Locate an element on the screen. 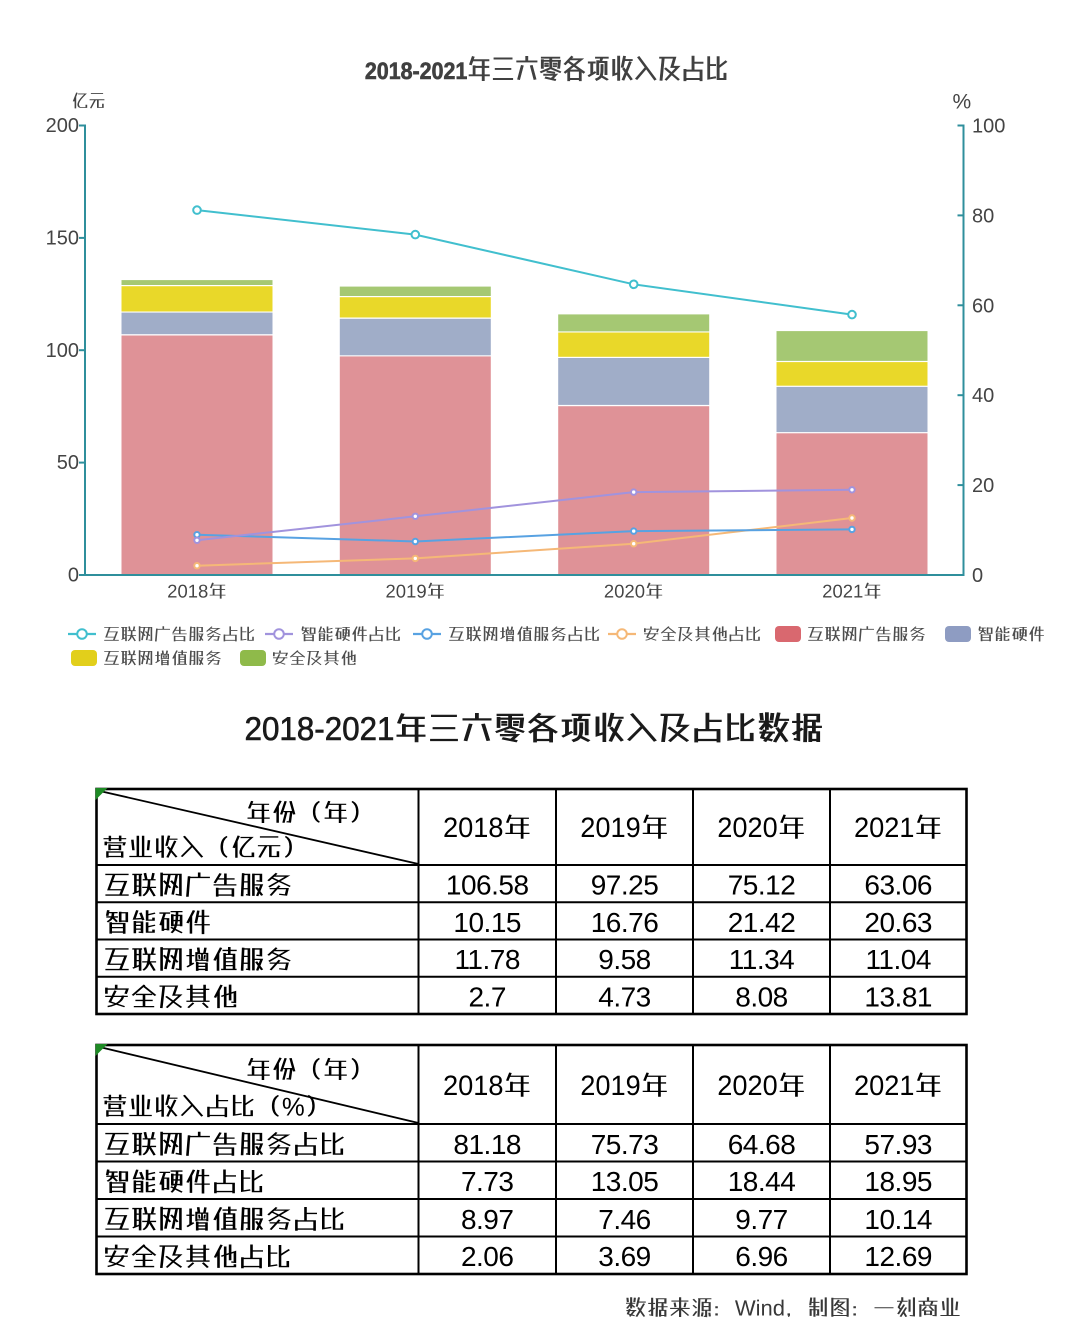  svg-text: 9.58 is located at coordinates (624, 959).